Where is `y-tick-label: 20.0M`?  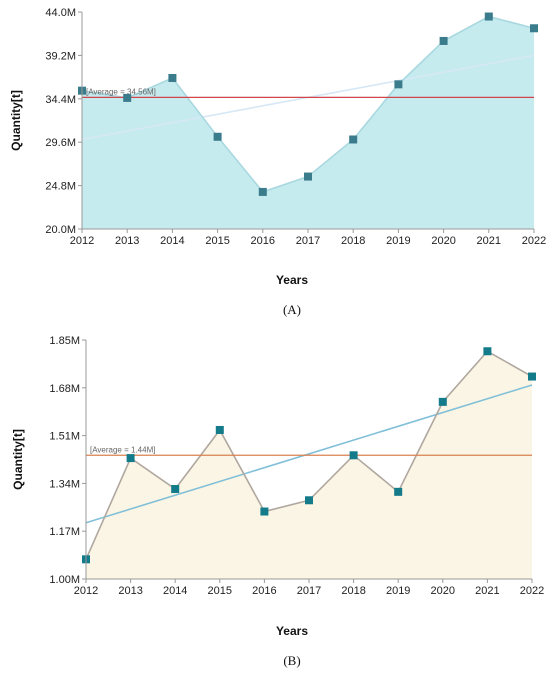
y-tick-label: 20.0M is located at coordinates (60, 230).